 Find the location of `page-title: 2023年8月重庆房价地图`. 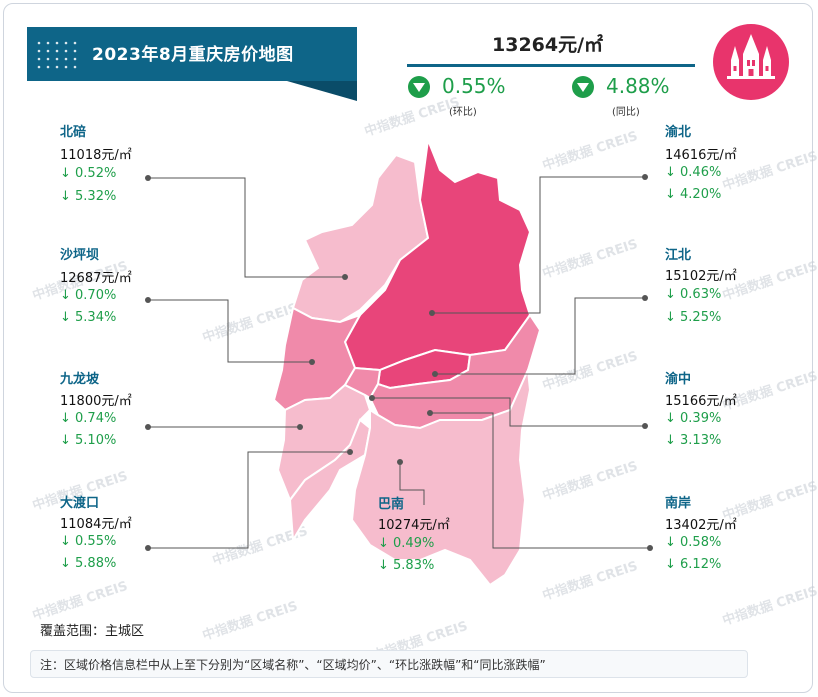

page-title: 2023年8月重庆房价地图 is located at coordinates (193, 55).